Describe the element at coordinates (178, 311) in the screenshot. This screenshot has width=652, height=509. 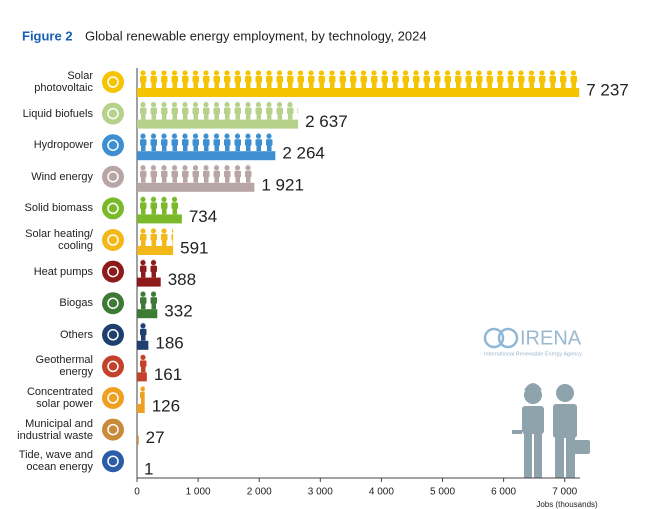
I see `value-label: 332` at that location.